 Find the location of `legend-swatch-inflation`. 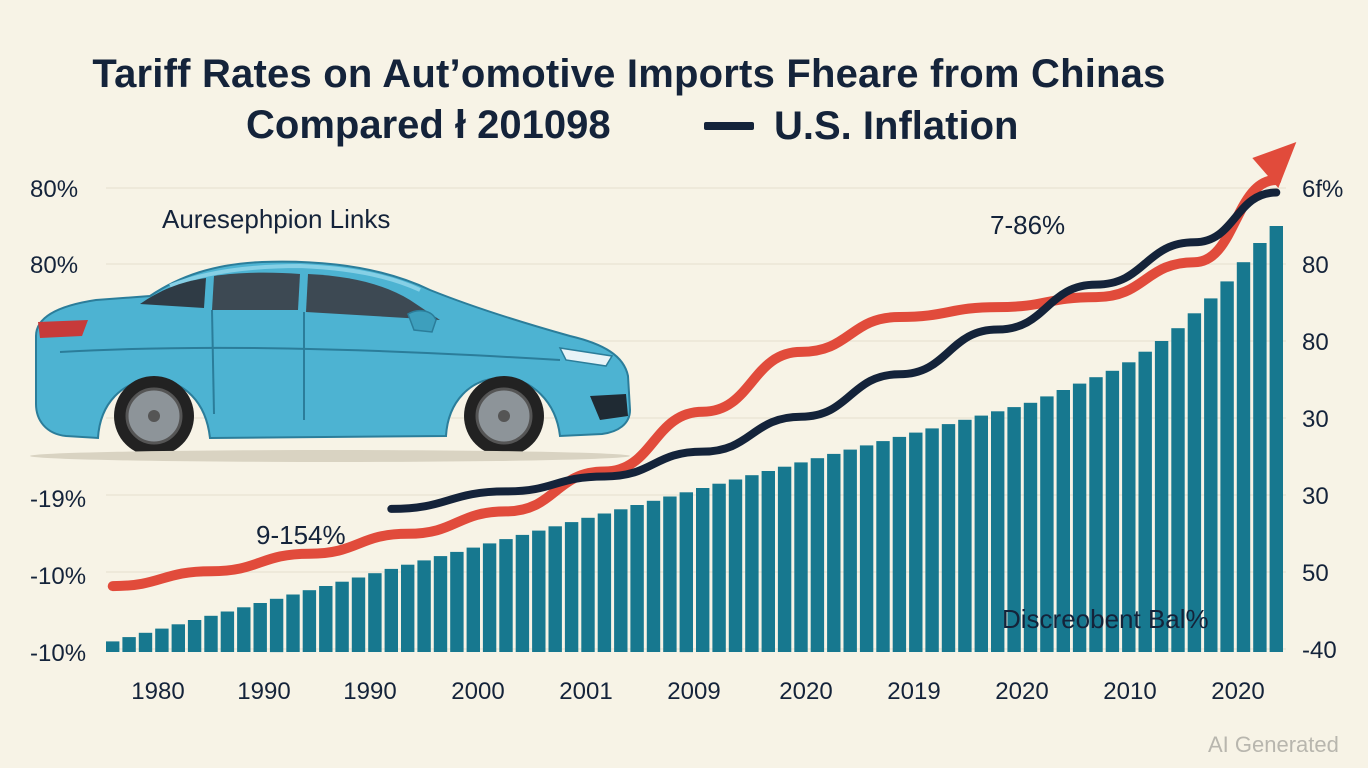

legend-swatch-inflation is located at coordinates (729, 126).